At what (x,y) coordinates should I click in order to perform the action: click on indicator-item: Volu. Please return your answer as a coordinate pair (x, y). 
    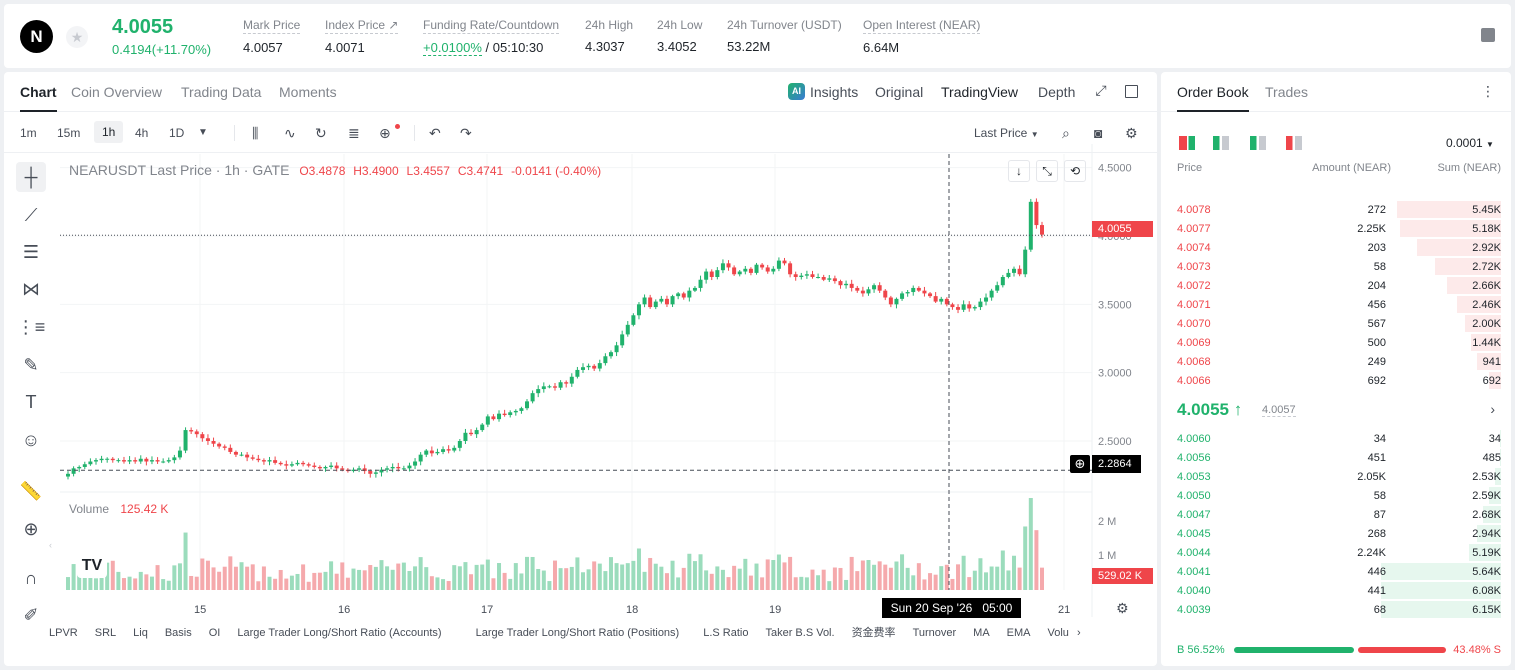
    Looking at the image, I should click on (1058, 633).